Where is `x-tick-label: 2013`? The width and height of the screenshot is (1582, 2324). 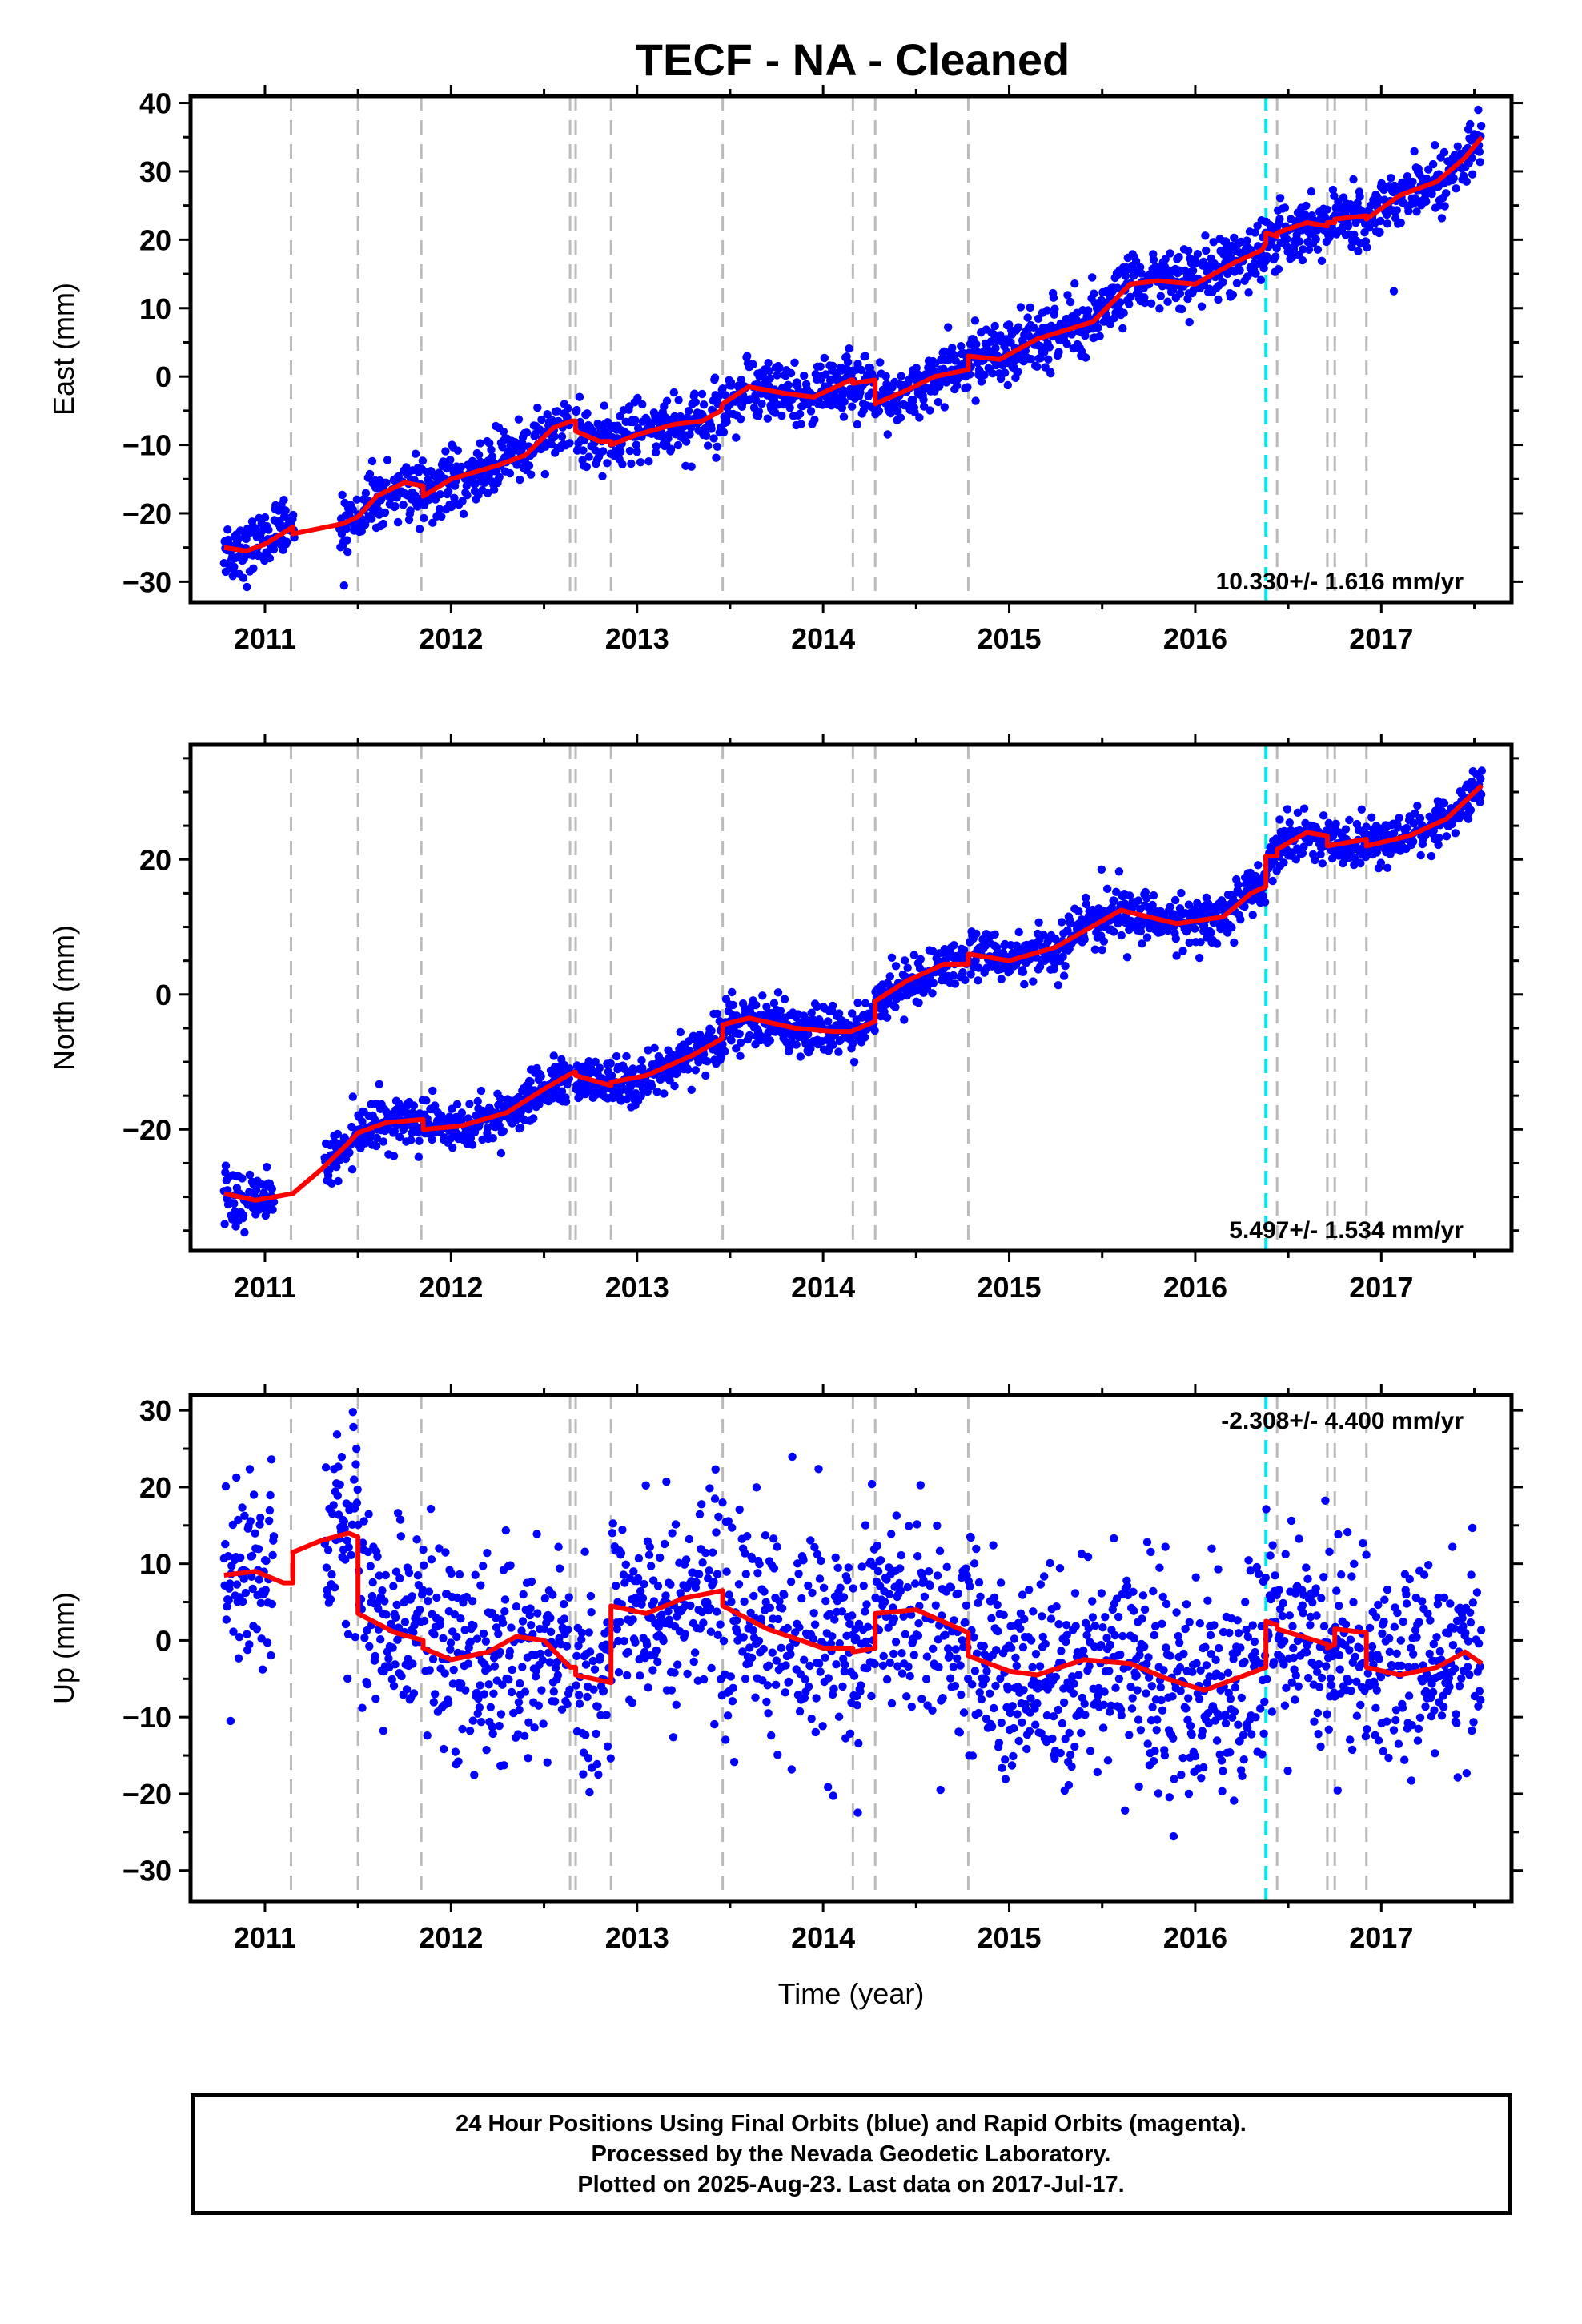
x-tick-label: 2013 is located at coordinates (637, 1287).